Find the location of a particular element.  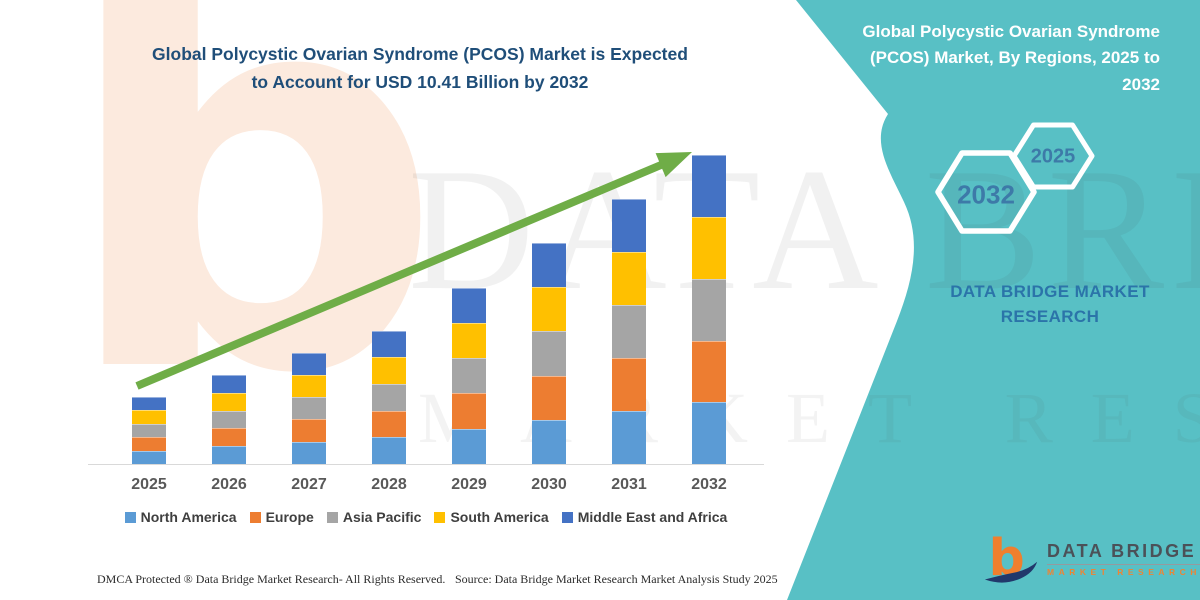

bar-2025 is located at coordinates (149, 430).